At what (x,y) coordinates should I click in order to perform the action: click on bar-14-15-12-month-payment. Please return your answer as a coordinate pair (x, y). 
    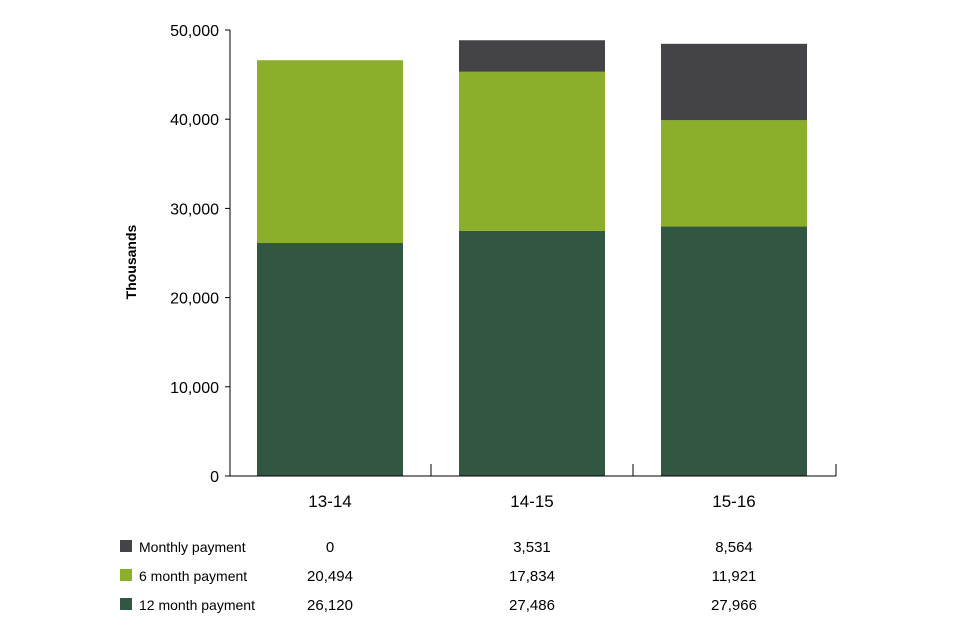
    Looking at the image, I should click on (532, 353).